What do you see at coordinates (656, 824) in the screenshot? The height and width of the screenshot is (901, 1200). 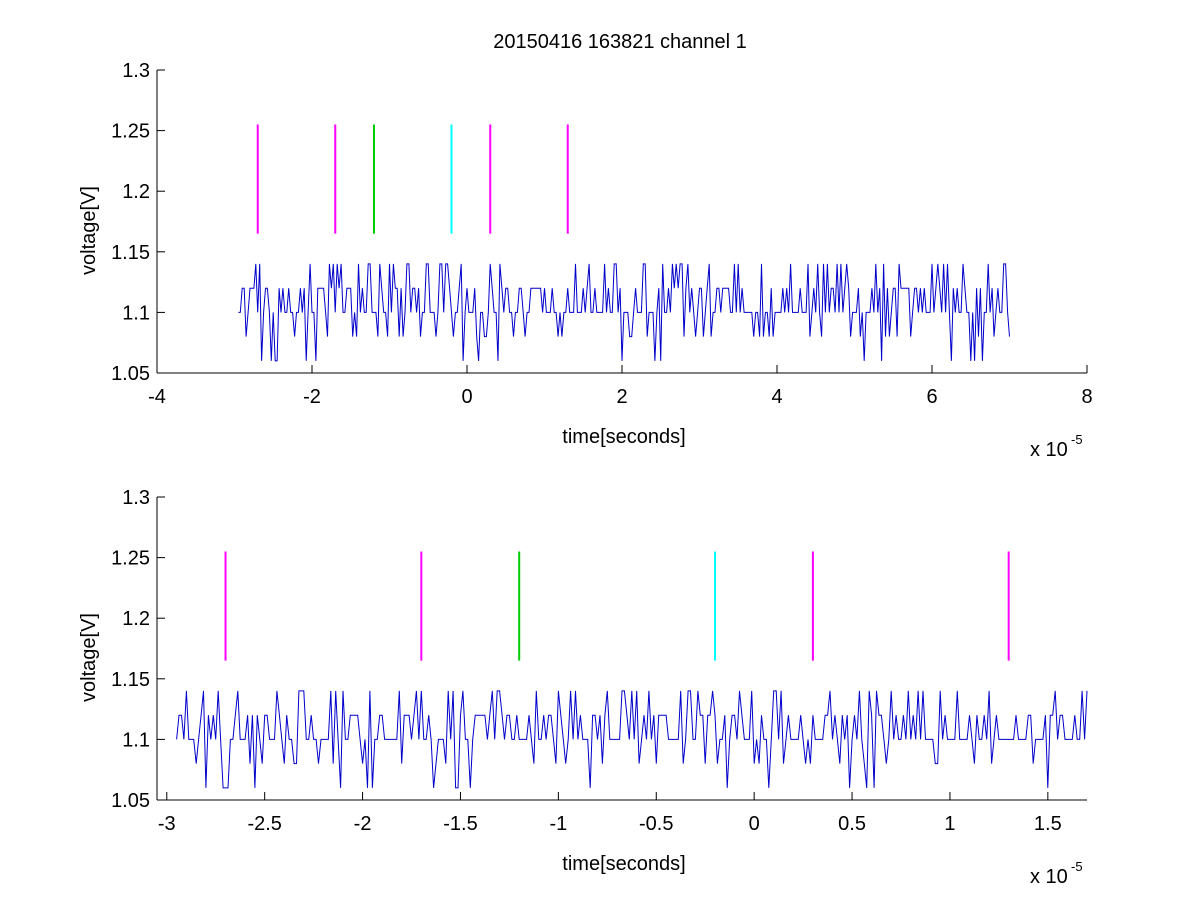 I see `x-tick-label: -0.5` at bounding box center [656, 824].